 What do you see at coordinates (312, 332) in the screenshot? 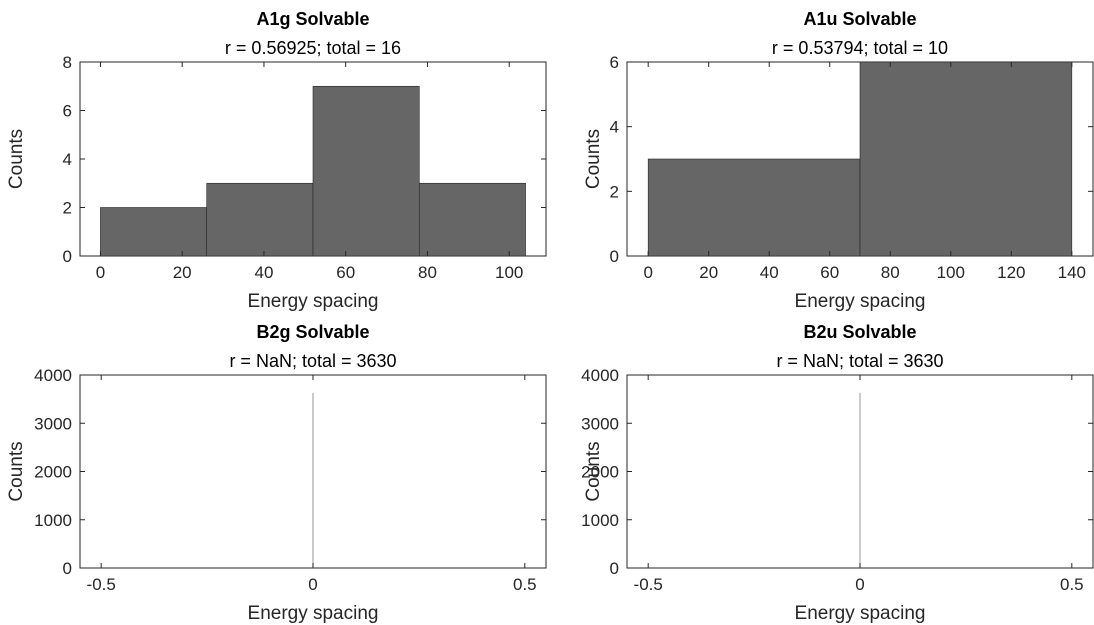
I see `chart-title: B2g Solvable` at bounding box center [312, 332].